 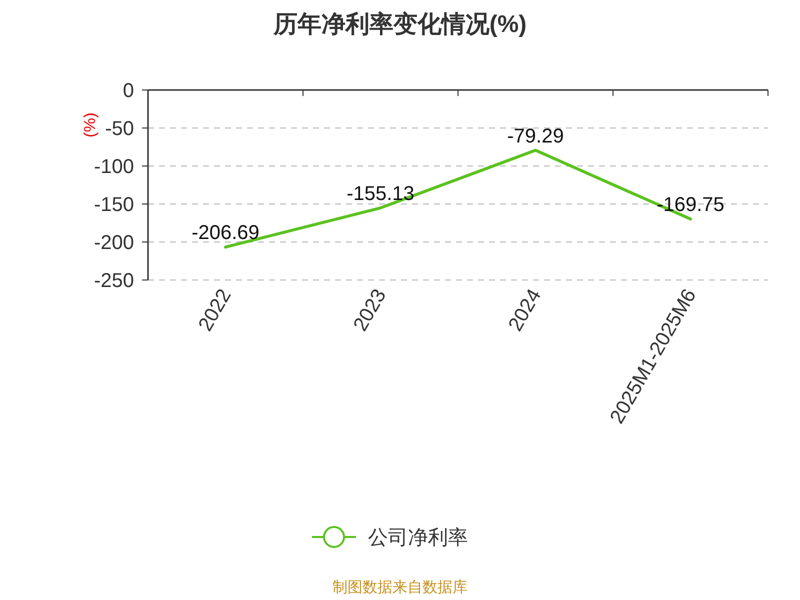 I want to click on y-tick-label: -200, so click(x=114, y=243).